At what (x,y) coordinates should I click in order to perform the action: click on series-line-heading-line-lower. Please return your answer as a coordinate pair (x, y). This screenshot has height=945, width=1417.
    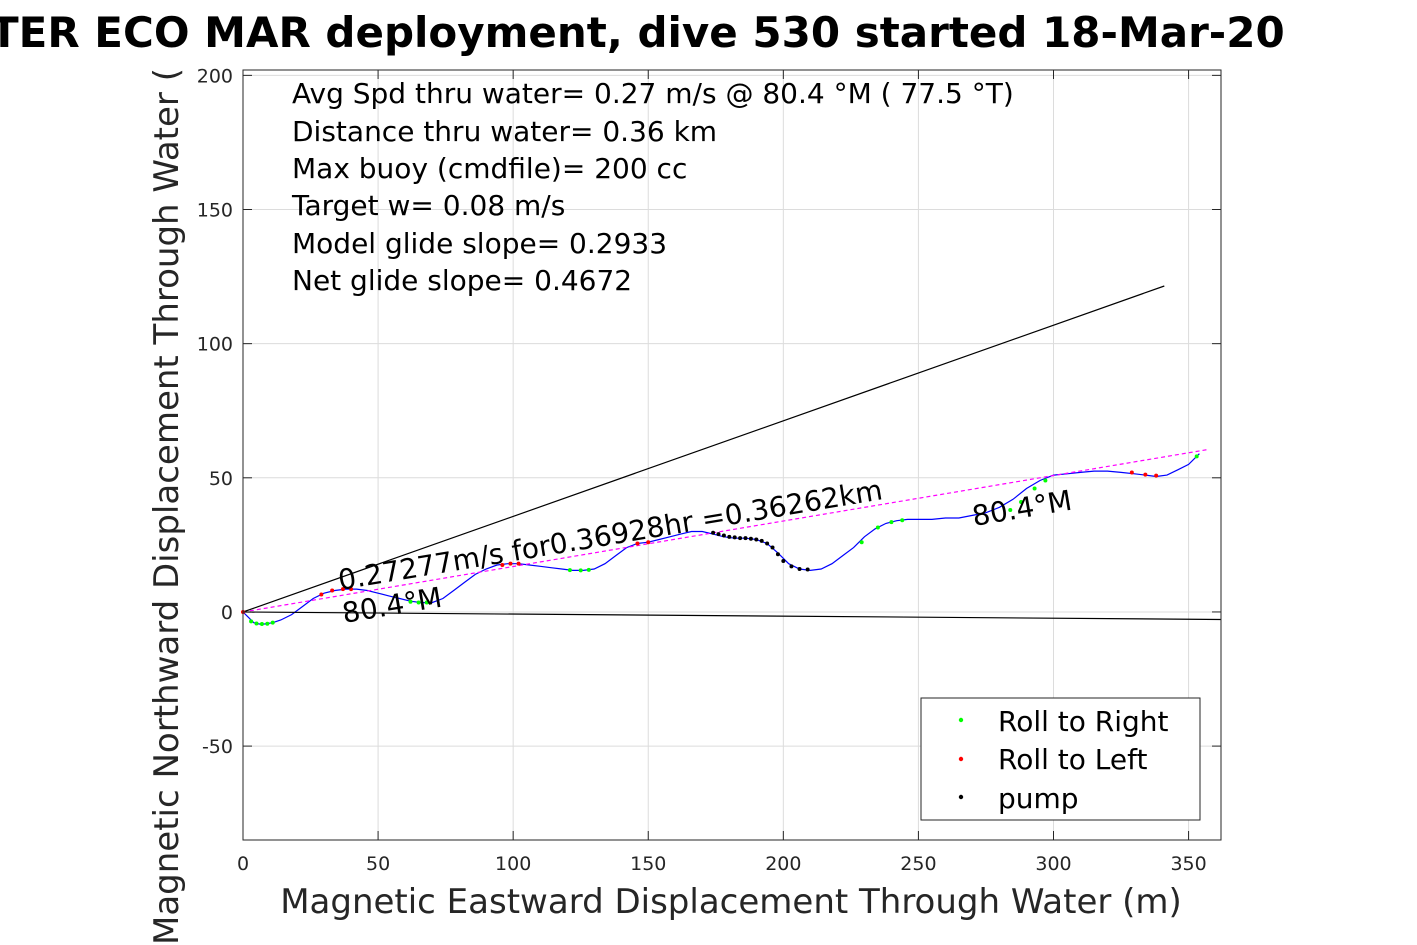
    Looking at the image, I should click on (732, 616).